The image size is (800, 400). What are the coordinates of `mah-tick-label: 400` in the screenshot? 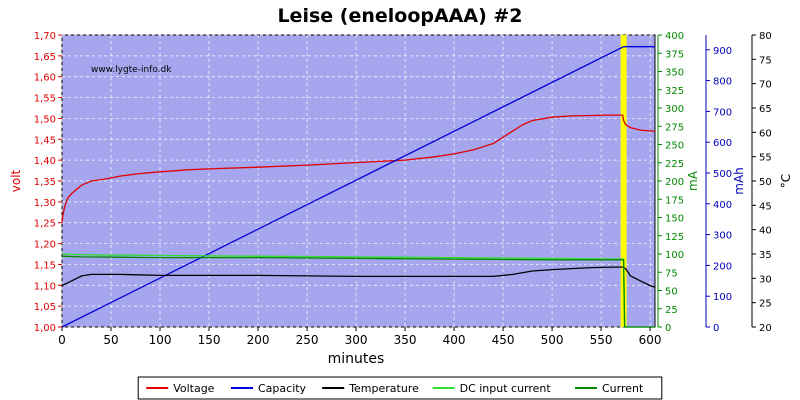 It's located at (722, 205).